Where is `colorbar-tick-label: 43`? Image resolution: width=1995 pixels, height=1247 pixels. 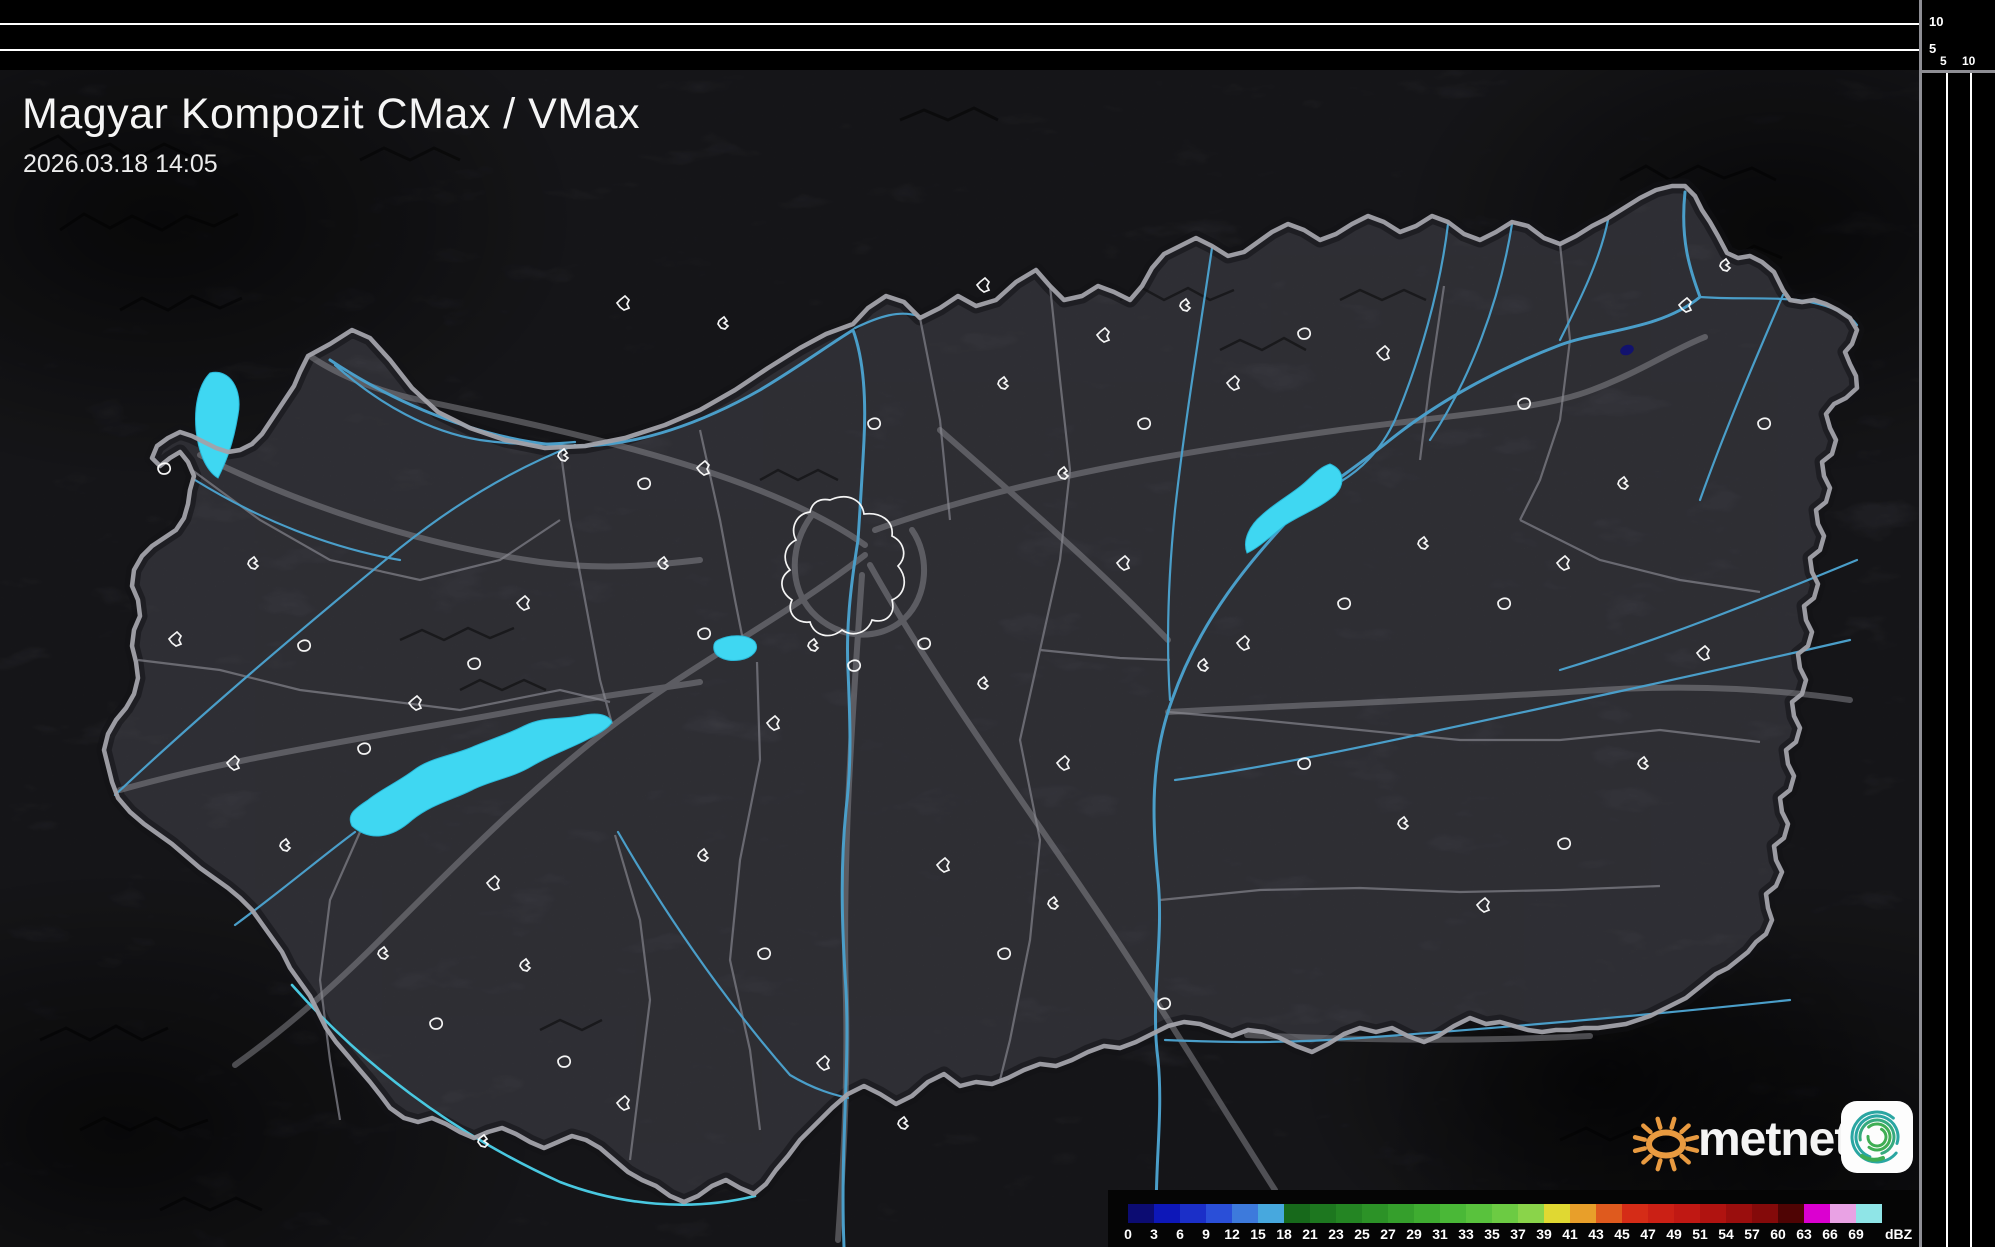
colorbar-tick-label: 43 is located at coordinates (1596, 1234).